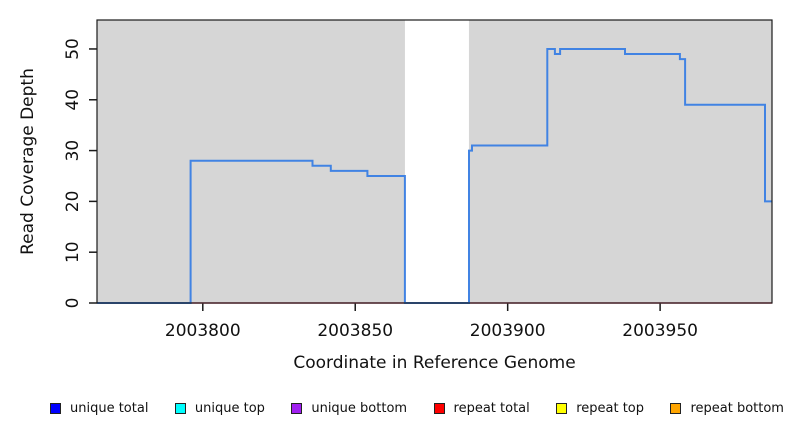 Image resolution: width=792 pixels, height=432 pixels. I want to click on y-tick-label: 20, so click(73, 202).